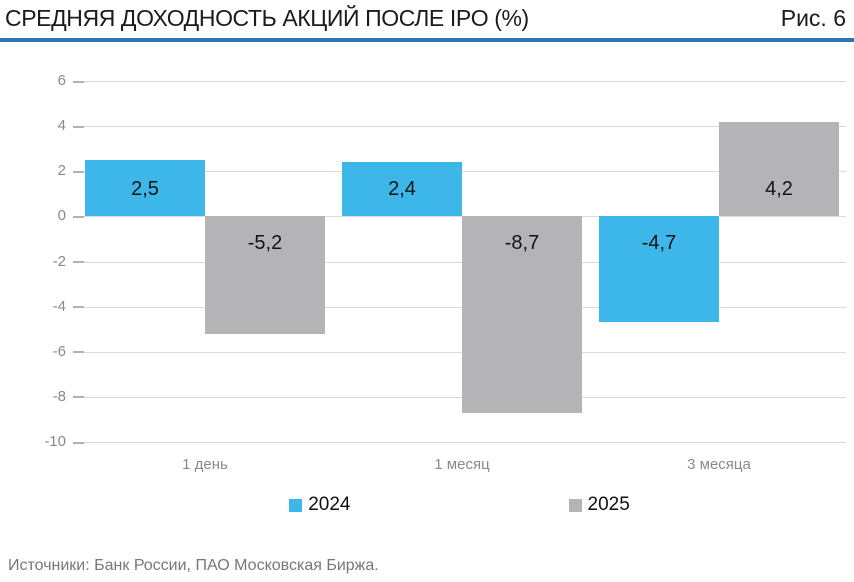 The height and width of the screenshot is (582, 854). I want to click on bar-value-label-2025-2: 4,2, so click(779, 189).